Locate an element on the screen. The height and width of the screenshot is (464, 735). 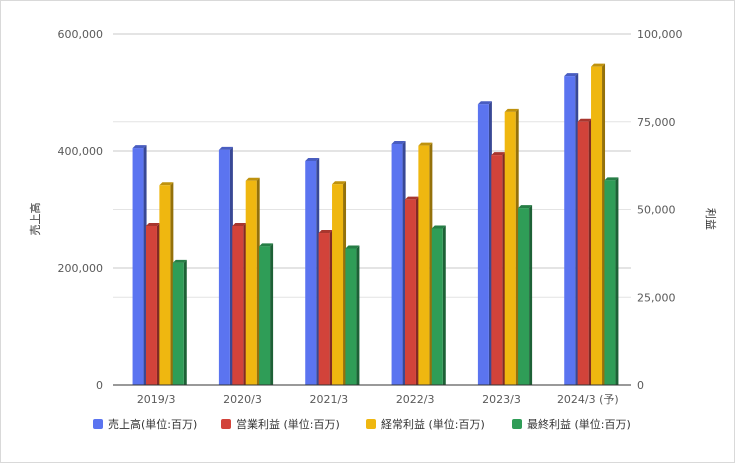
legend-item: 営業利益 (単位:百万) is located at coordinates (280, 424).